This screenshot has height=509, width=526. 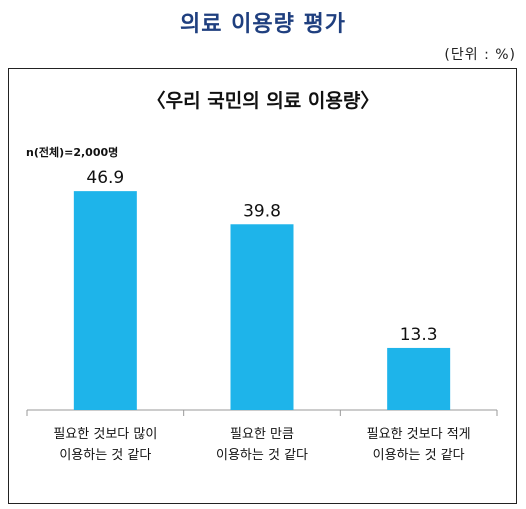 What do you see at coordinates (263, 101) in the screenshot?
I see `chart-title: 〈우리 국민의 의료 이용량〉` at bounding box center [263, 101].